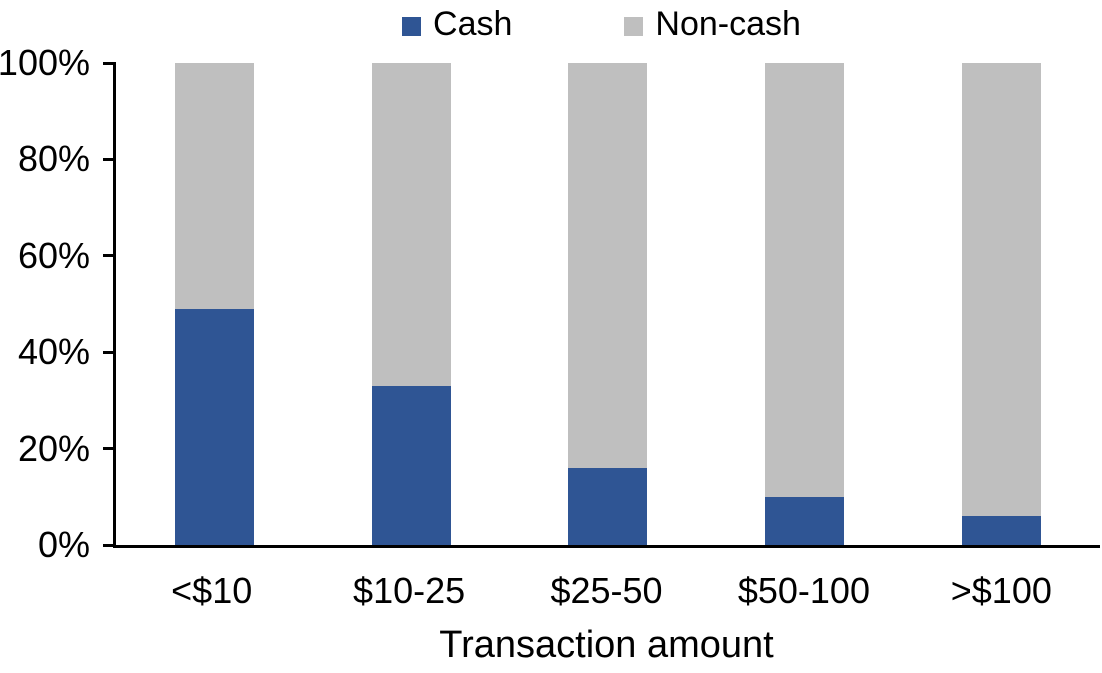 The image size is (1102, 673). What do you see at coordinates (53, 448) in the screenshot?
I see `y-axis-tick-label: 20%` at bounding box center [53, 448].